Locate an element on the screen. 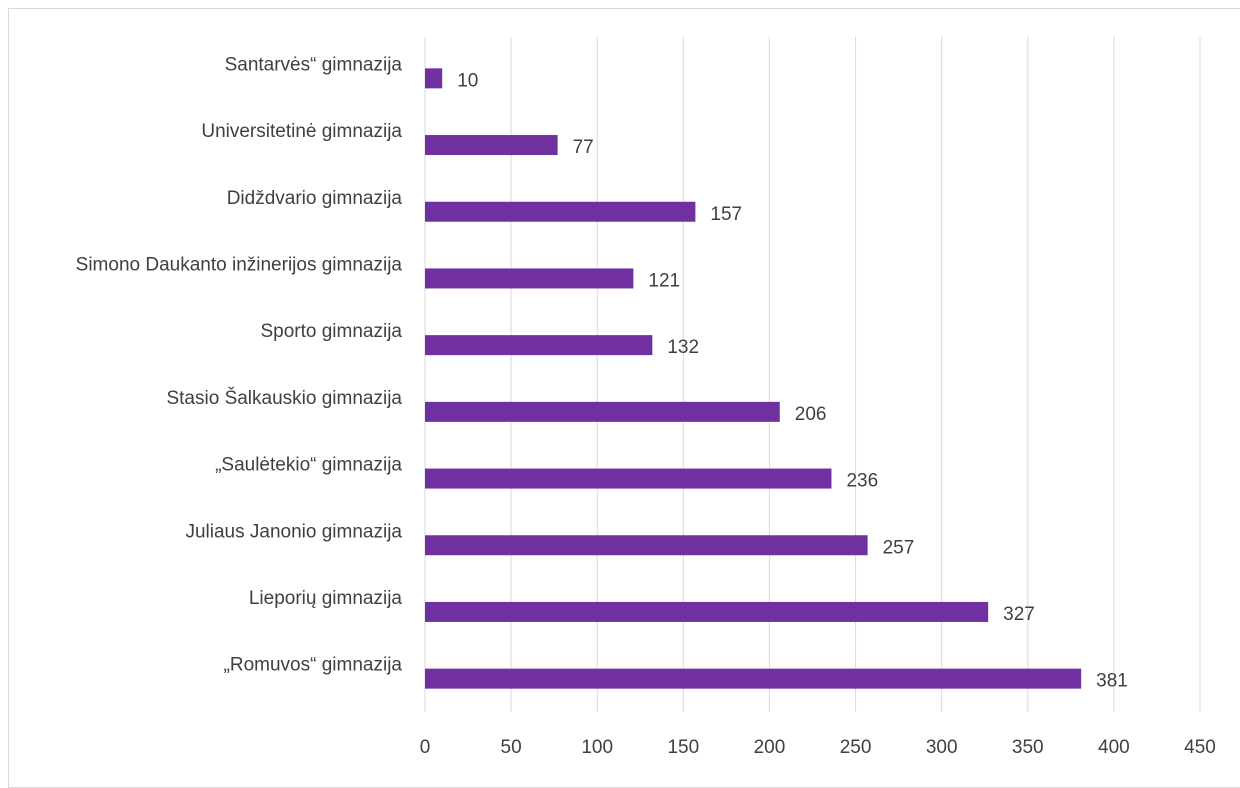  category-label: Lieporių gimnazija is located at coordinates (326, 598).